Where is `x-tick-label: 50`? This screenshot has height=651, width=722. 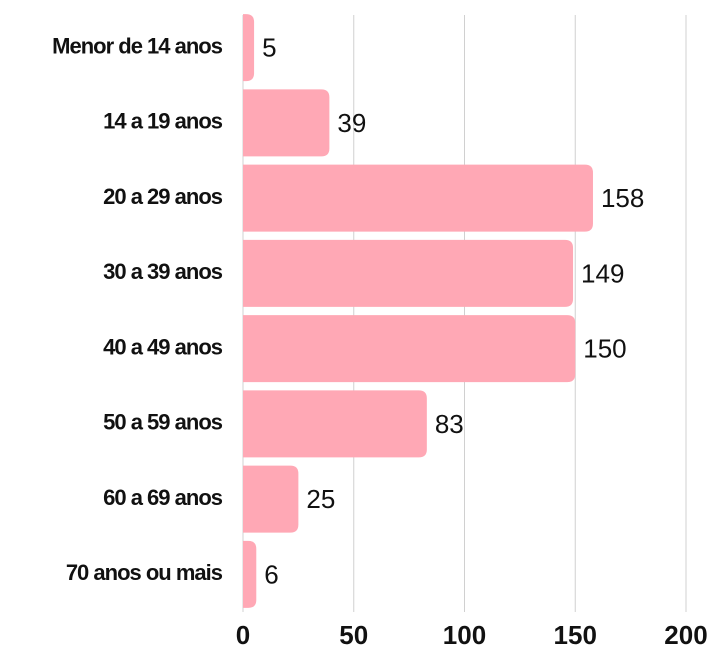 x-tick-label: 50 is located at coordinates (353, 635).